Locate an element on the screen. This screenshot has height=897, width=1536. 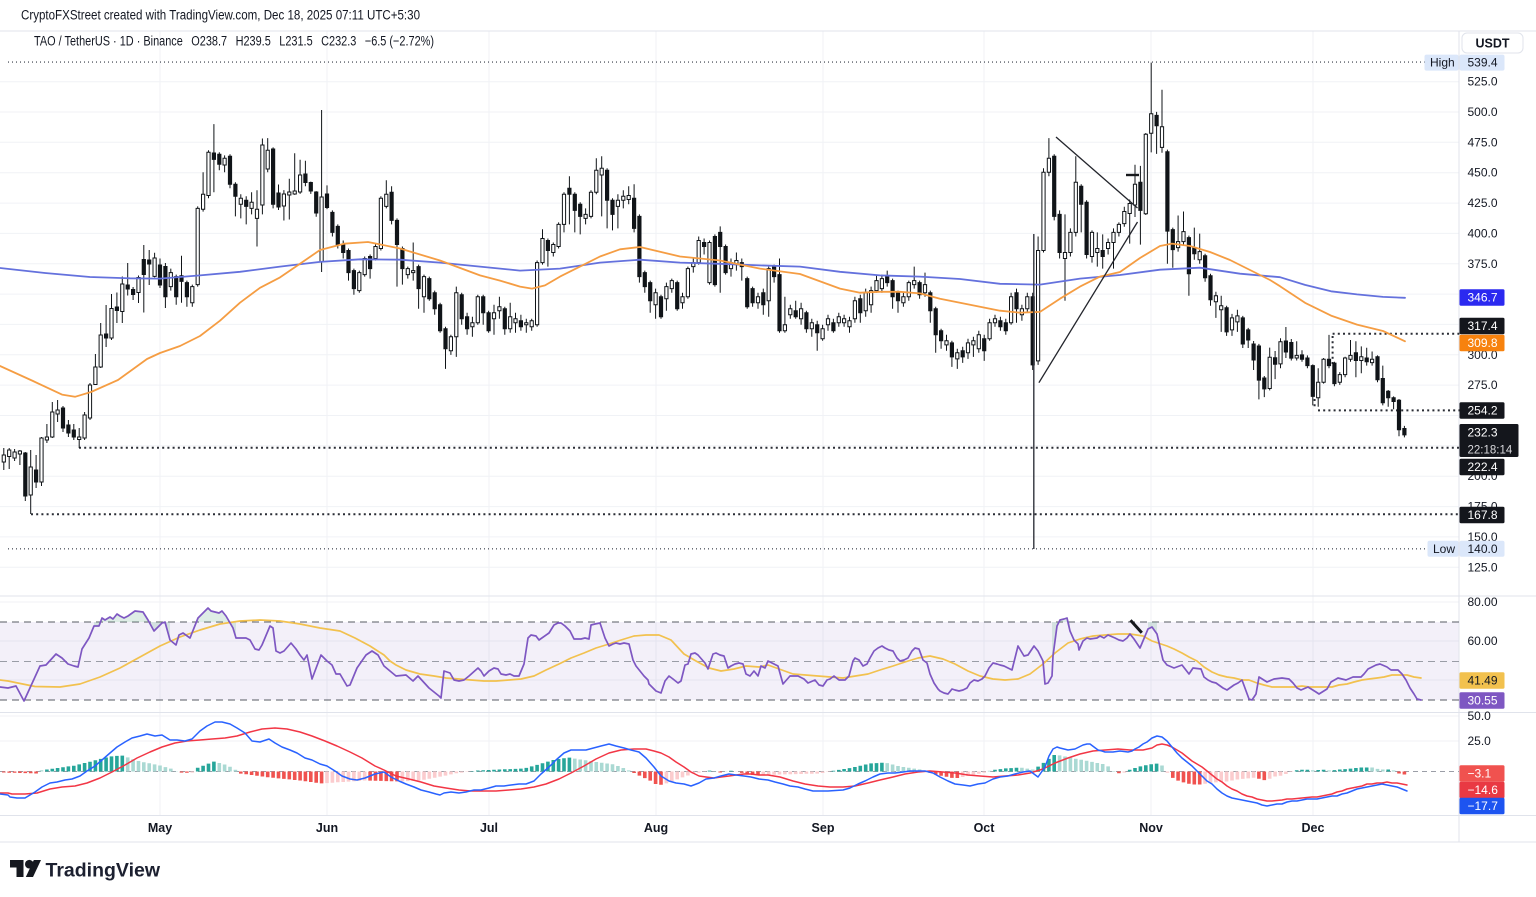
svg-text: 539.4 is located at coordinates (1483, 63).